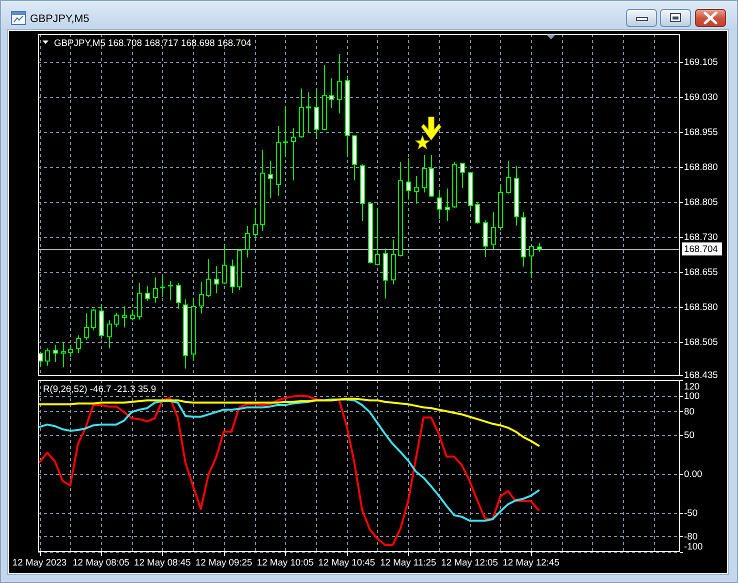 The height and width of the screenshot is (583, 738). I want to click on y-tick-label: 50, so click(689, 434).